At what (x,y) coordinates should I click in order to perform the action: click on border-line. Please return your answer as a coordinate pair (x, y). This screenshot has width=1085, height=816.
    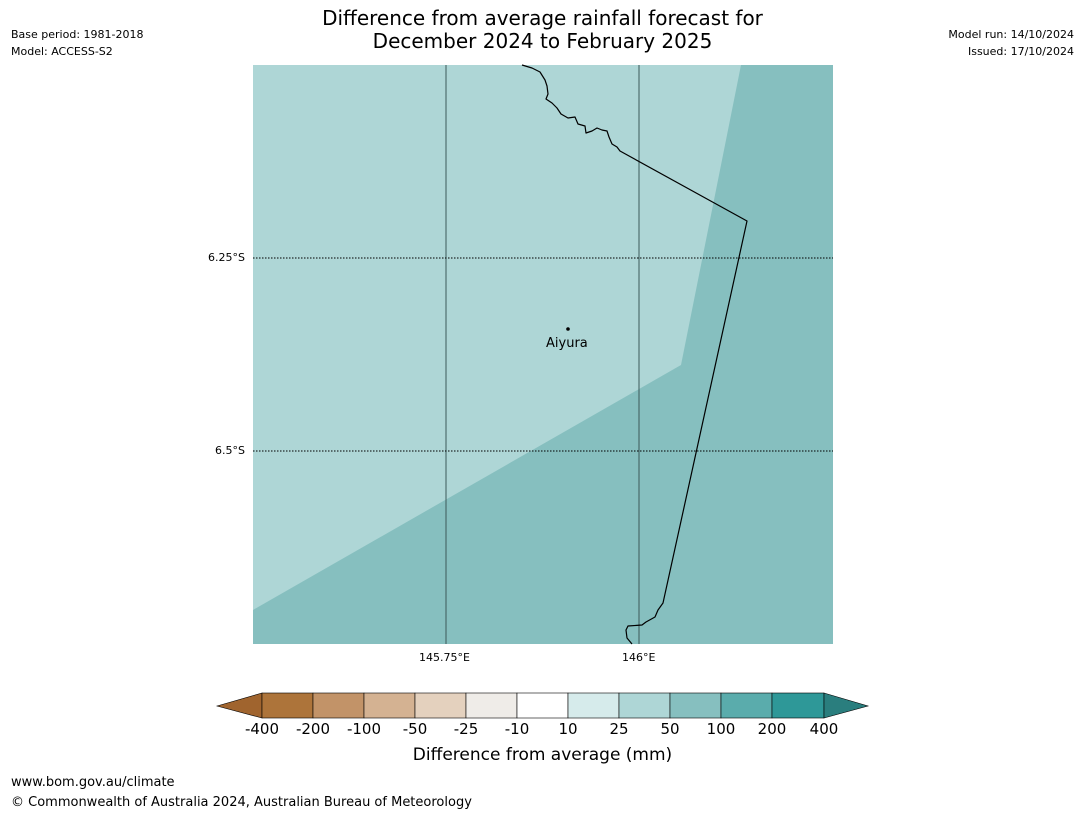
    Looking at the image, I should click on (634, 354).